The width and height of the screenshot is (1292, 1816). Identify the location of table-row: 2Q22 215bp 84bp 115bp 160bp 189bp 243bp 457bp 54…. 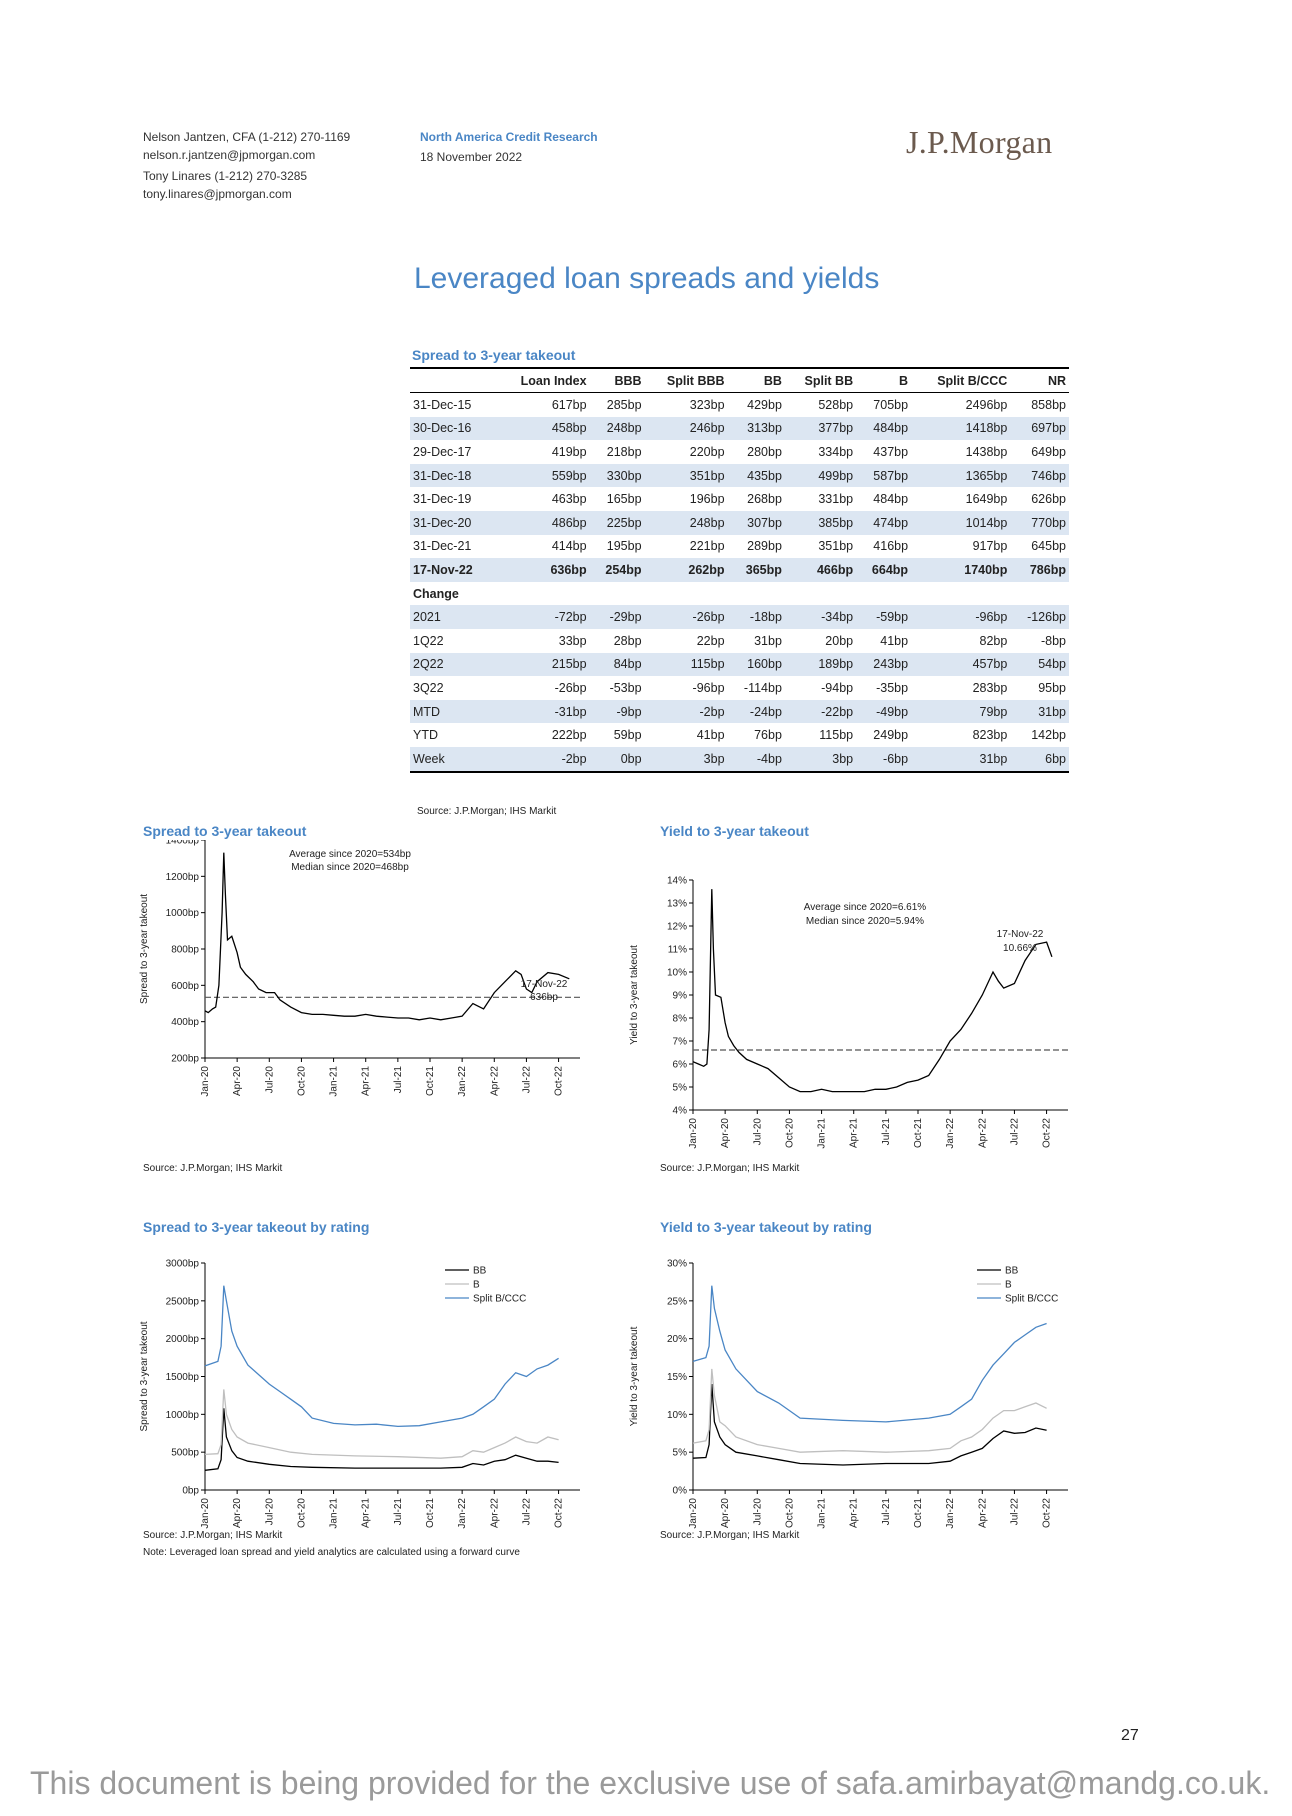
(739, 664).